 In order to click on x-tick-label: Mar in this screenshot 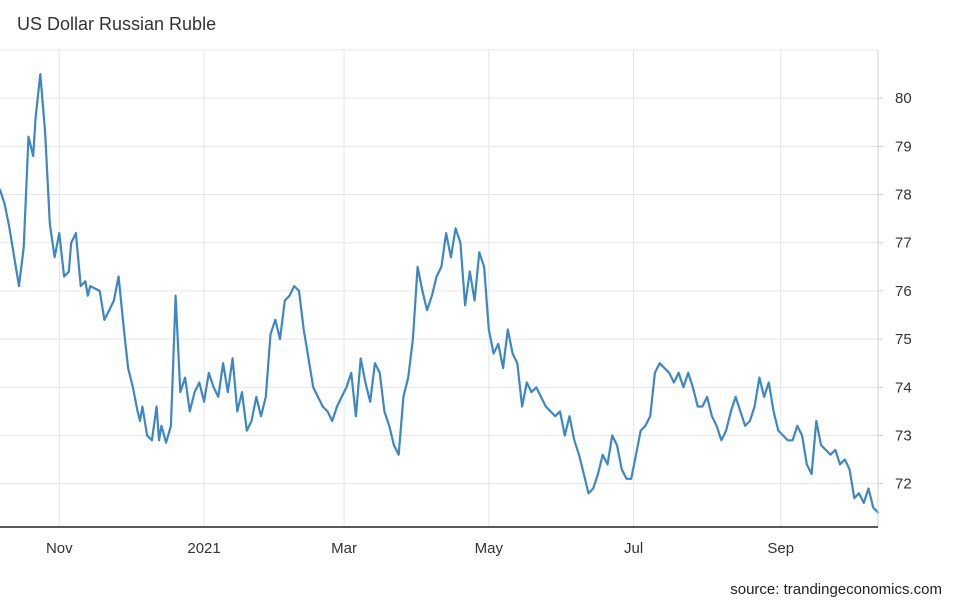, I will do `click(344, 548)`.